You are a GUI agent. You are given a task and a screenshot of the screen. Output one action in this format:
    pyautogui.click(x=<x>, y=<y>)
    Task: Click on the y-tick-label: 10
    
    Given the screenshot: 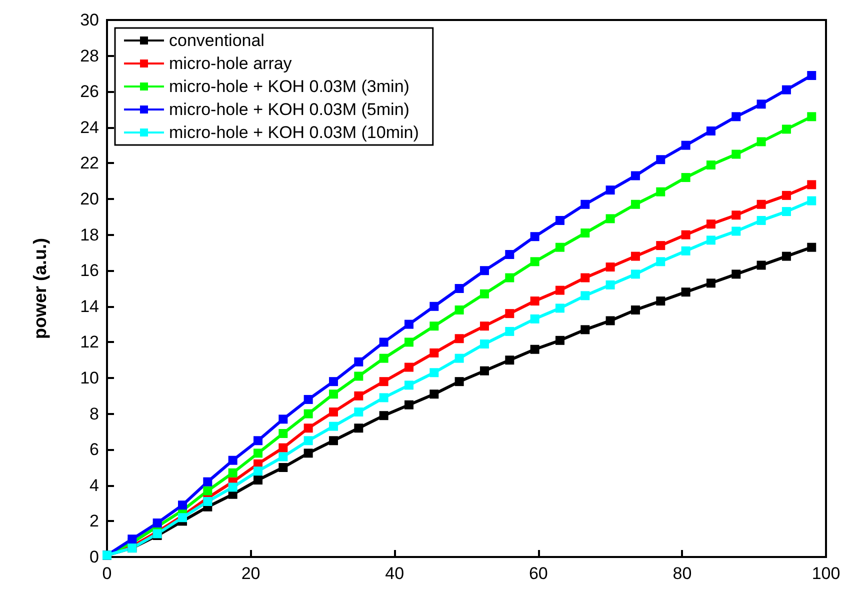 What is the action you would take?
    pyautogui.click(x=89, y=378)
    